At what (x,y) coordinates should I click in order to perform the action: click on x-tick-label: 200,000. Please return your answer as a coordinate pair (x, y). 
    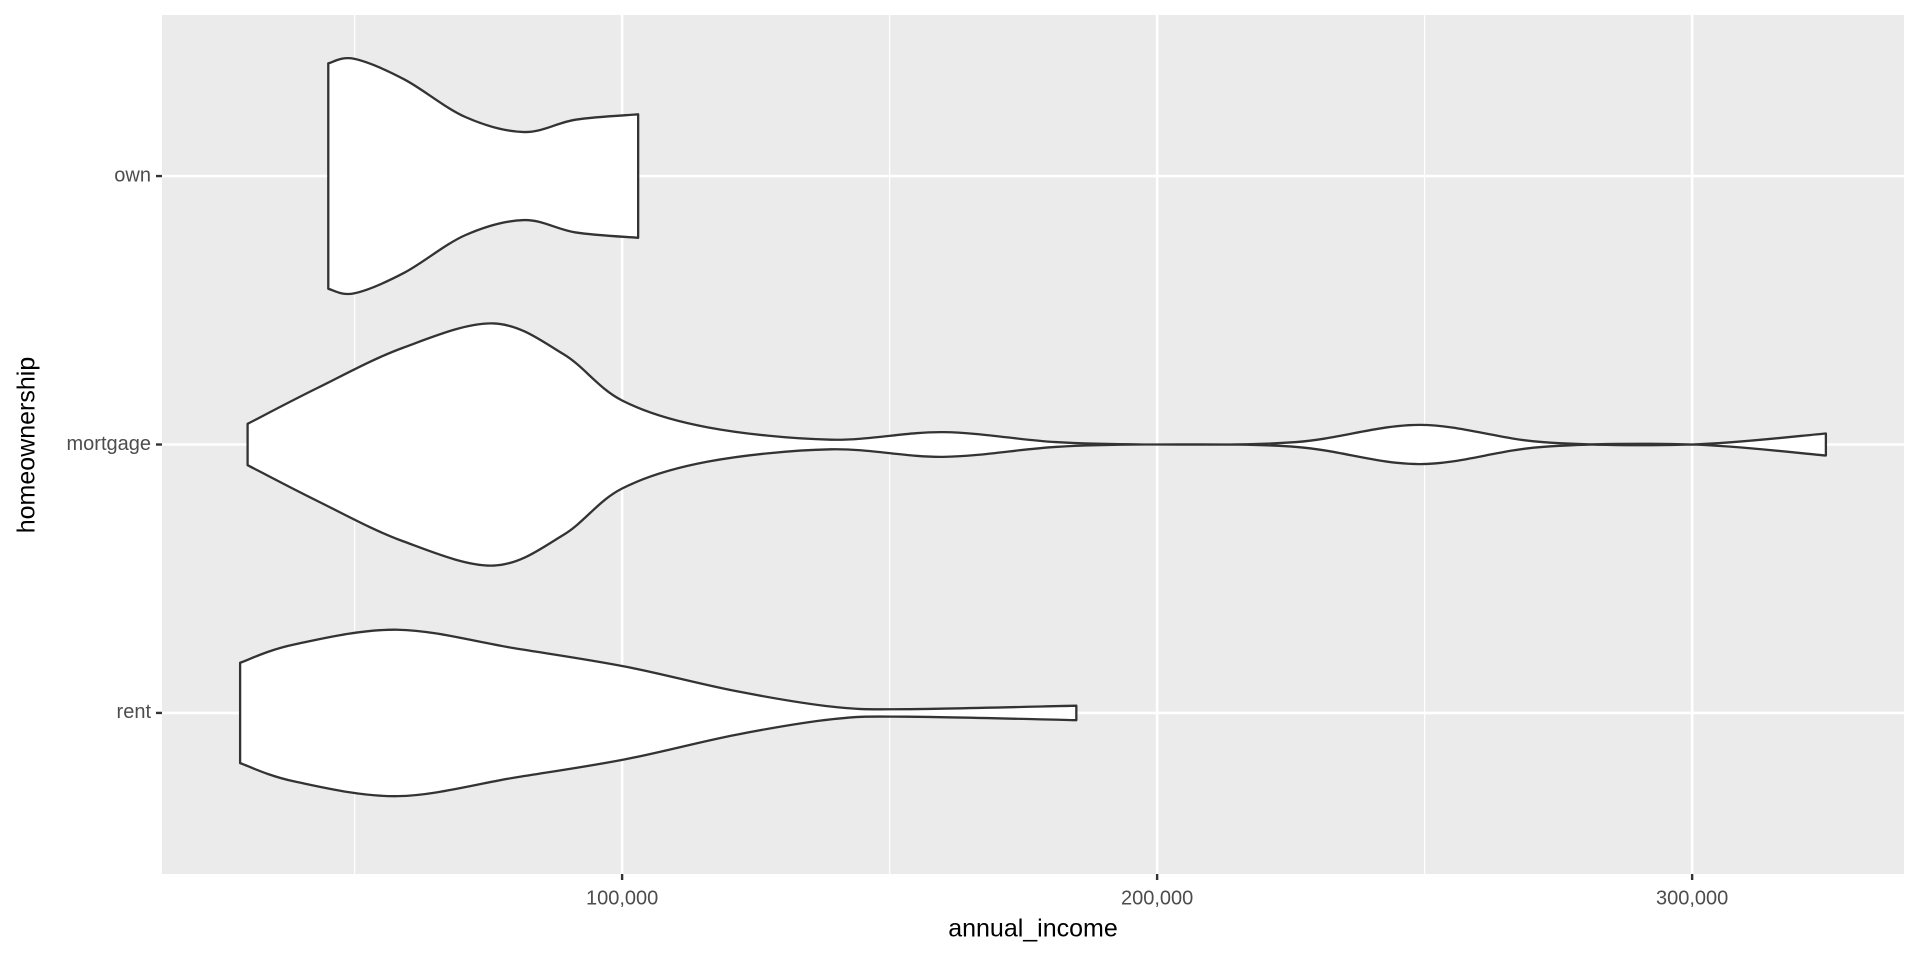
    Looking at the image, I should click on (1157, 898).